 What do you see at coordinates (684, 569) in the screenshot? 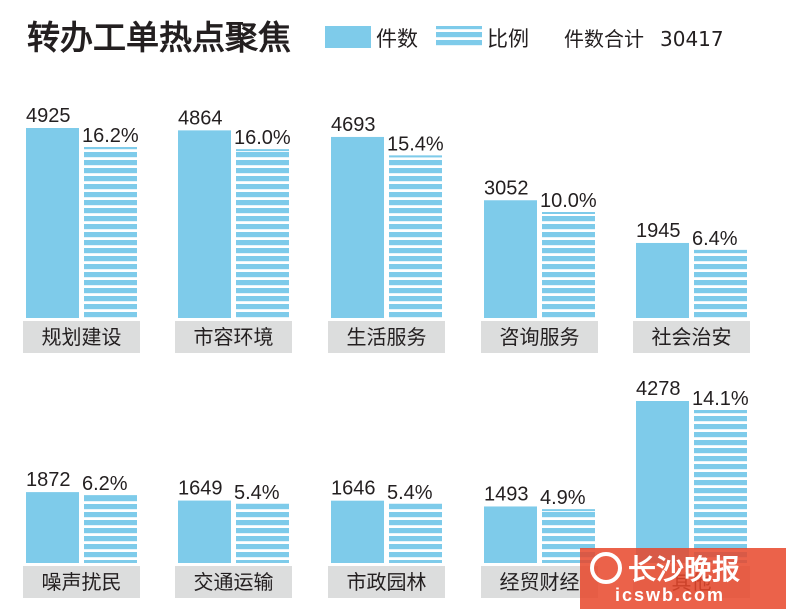
I see `watermark-brand: 长沙晚报` at bounding box center [684, 569].